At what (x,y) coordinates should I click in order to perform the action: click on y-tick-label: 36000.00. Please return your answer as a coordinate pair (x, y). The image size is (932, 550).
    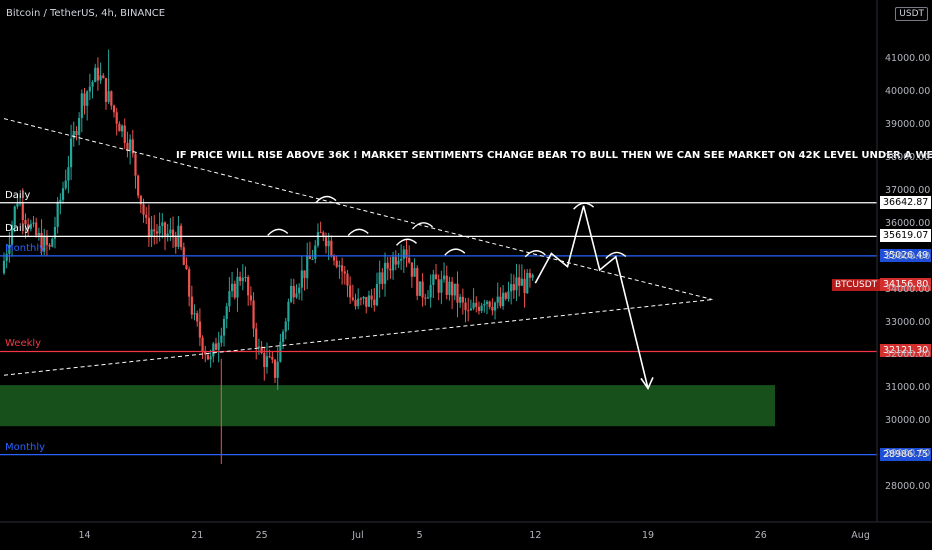
    Looking at the image, I should click on (908, 223).